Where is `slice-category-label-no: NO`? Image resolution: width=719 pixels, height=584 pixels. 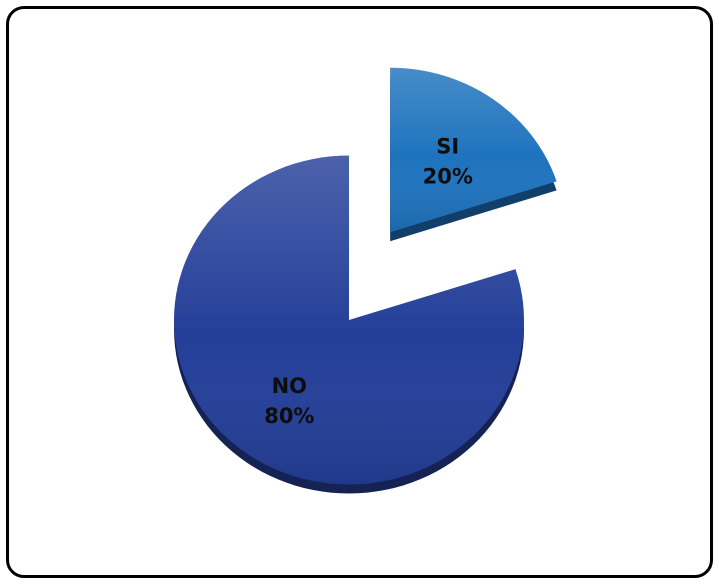 slice-category-label-no: NO is located at coordinates (289, 386).